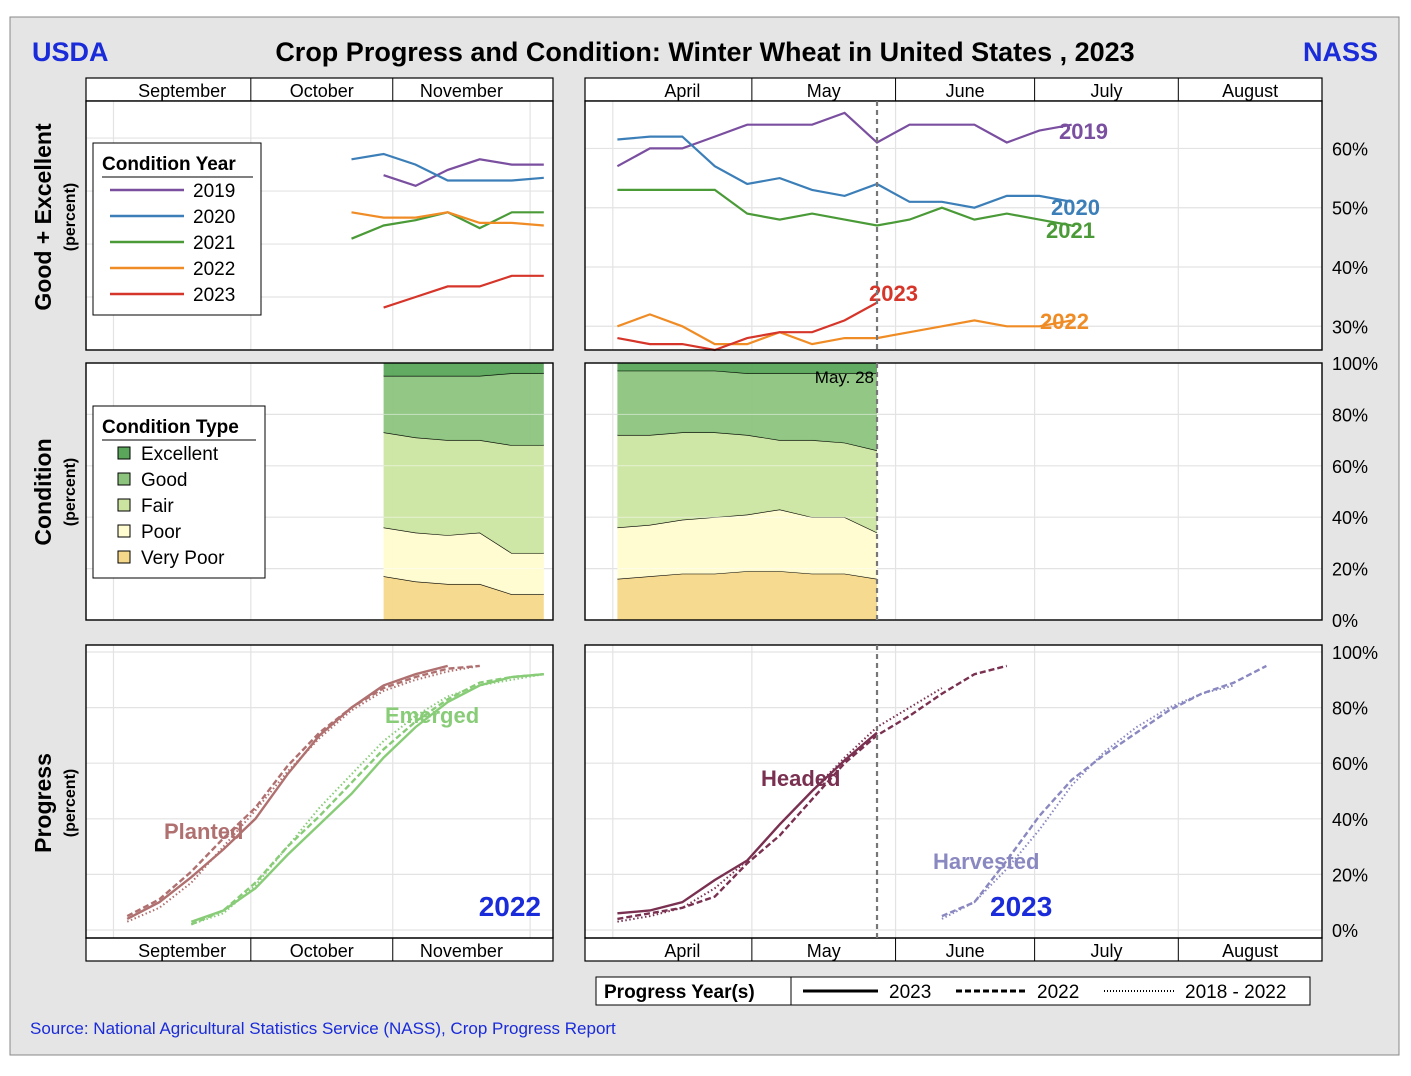 The width and height of the screenshot is (1411, 1076). I want to click on legend-swatch-poor, so click(124, 531).